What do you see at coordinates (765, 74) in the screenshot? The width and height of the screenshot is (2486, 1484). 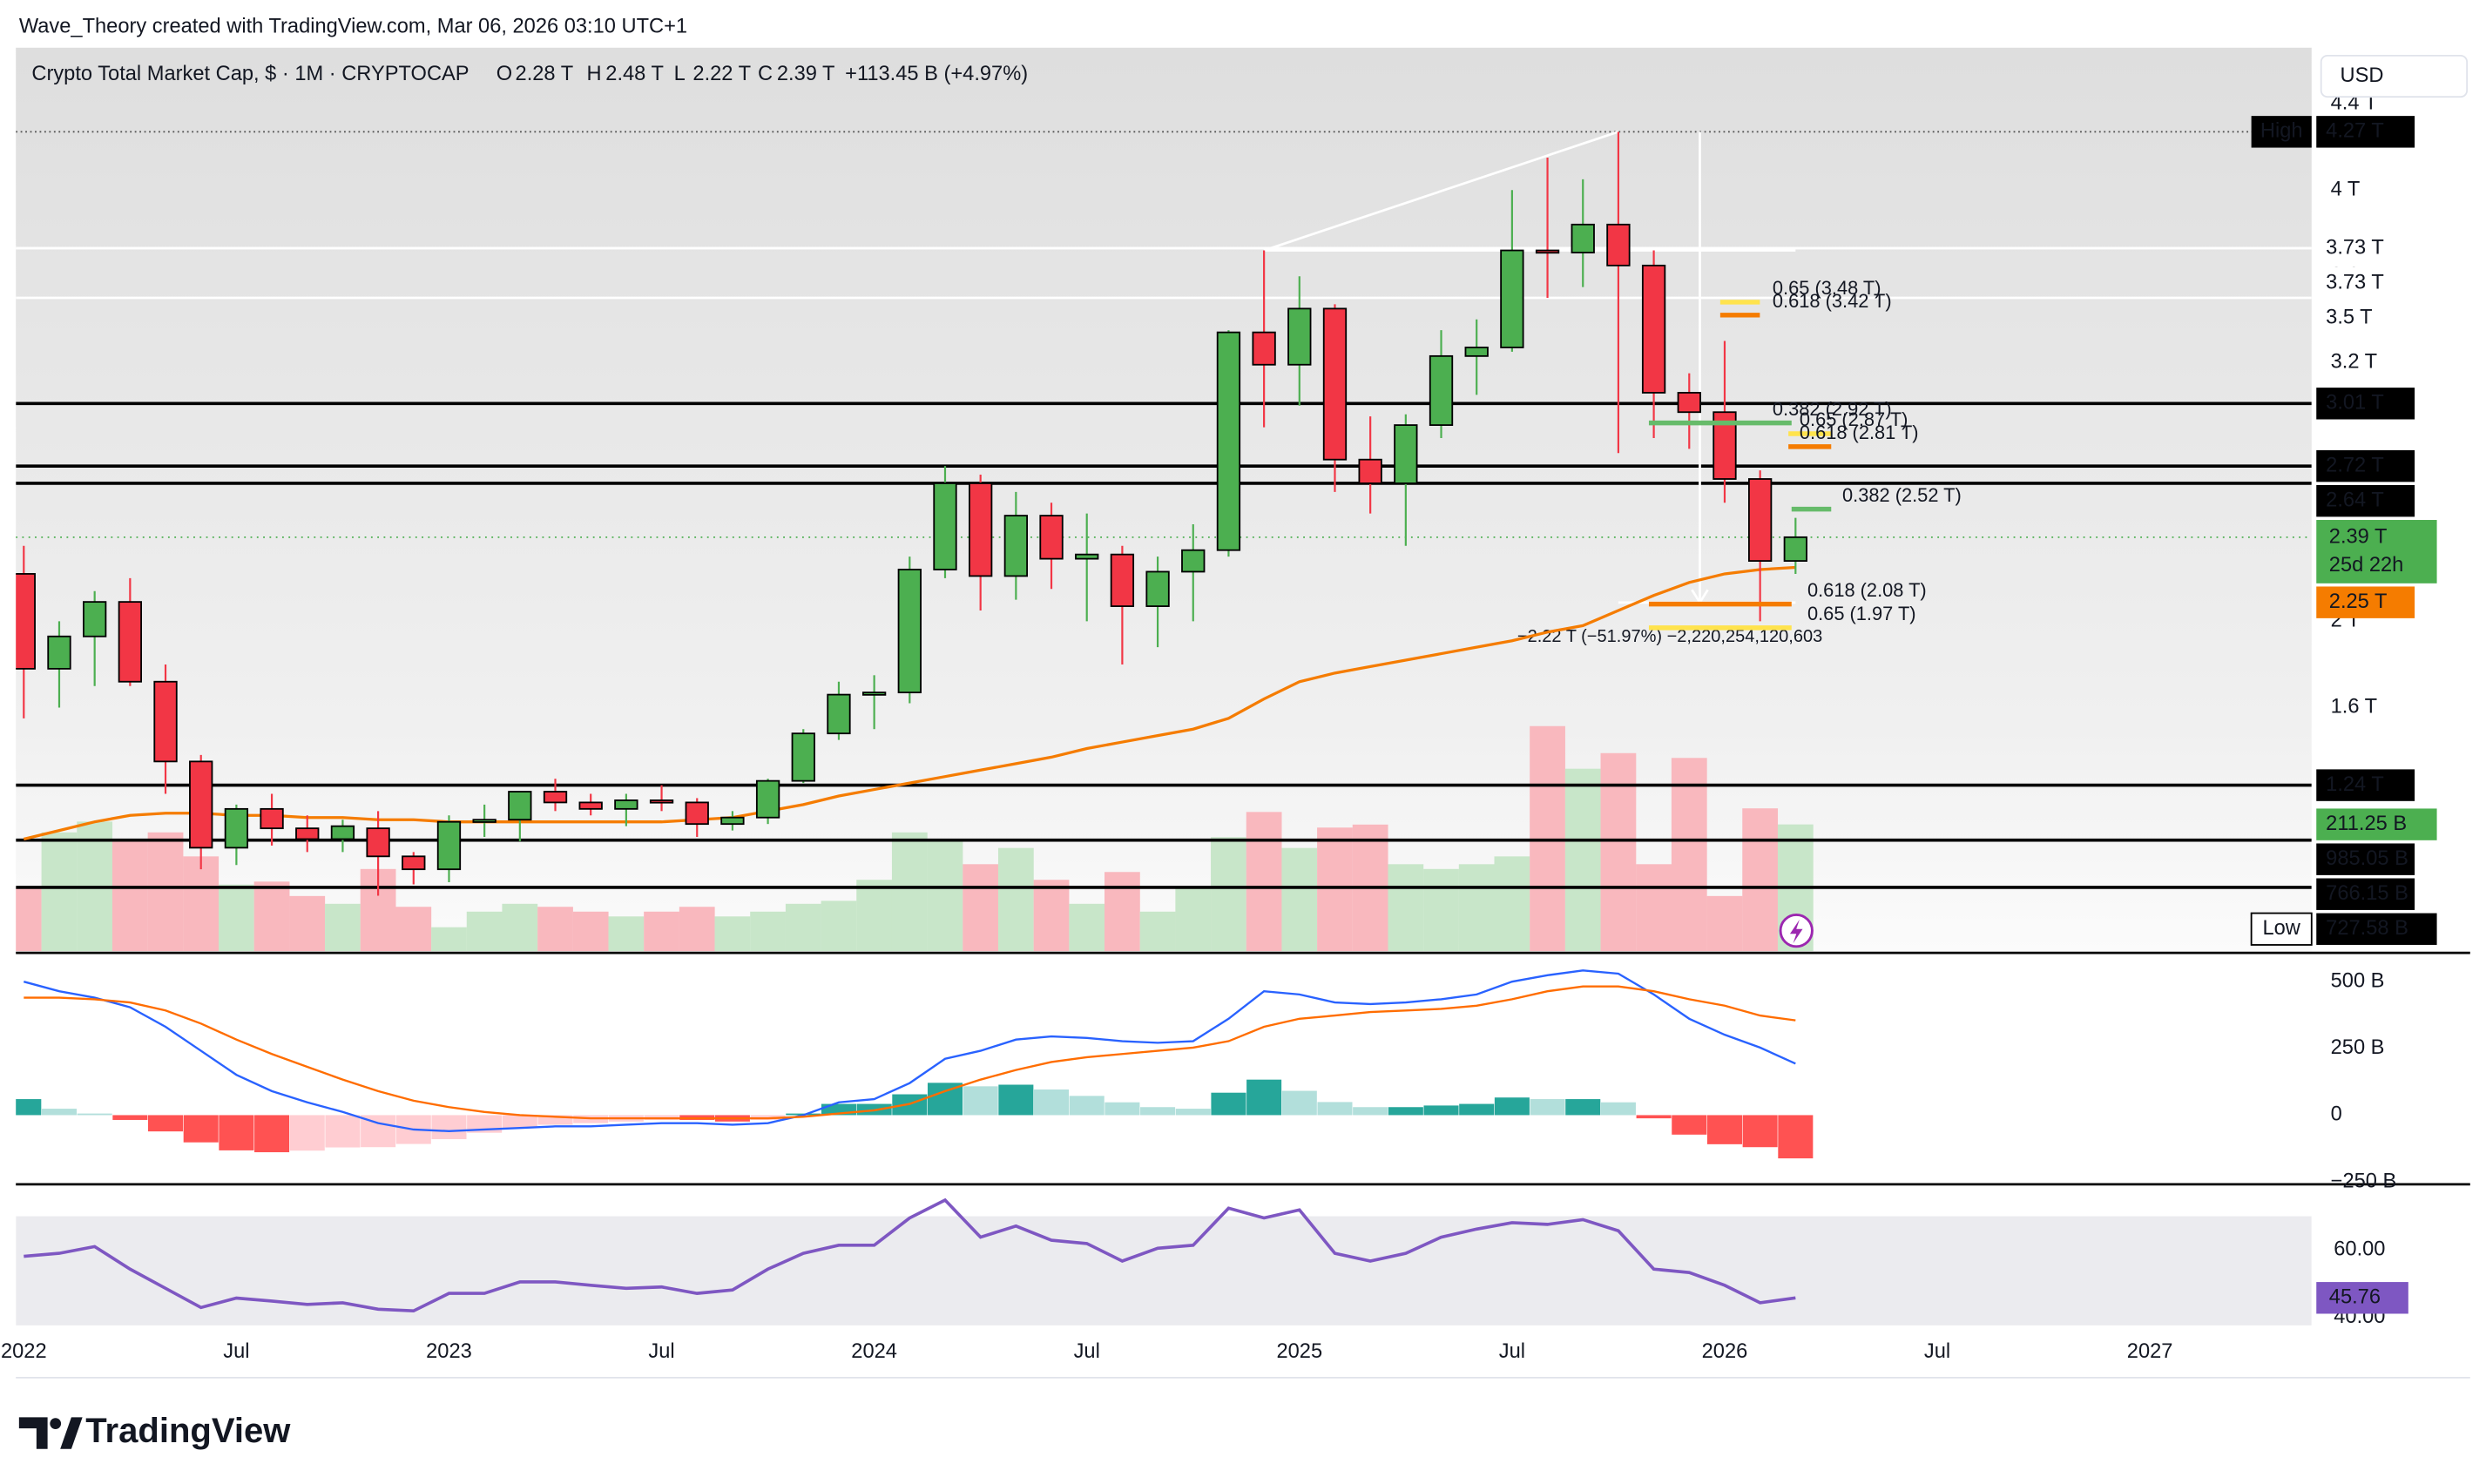 I see `legend-key: C` at bounding box center [765, 74].